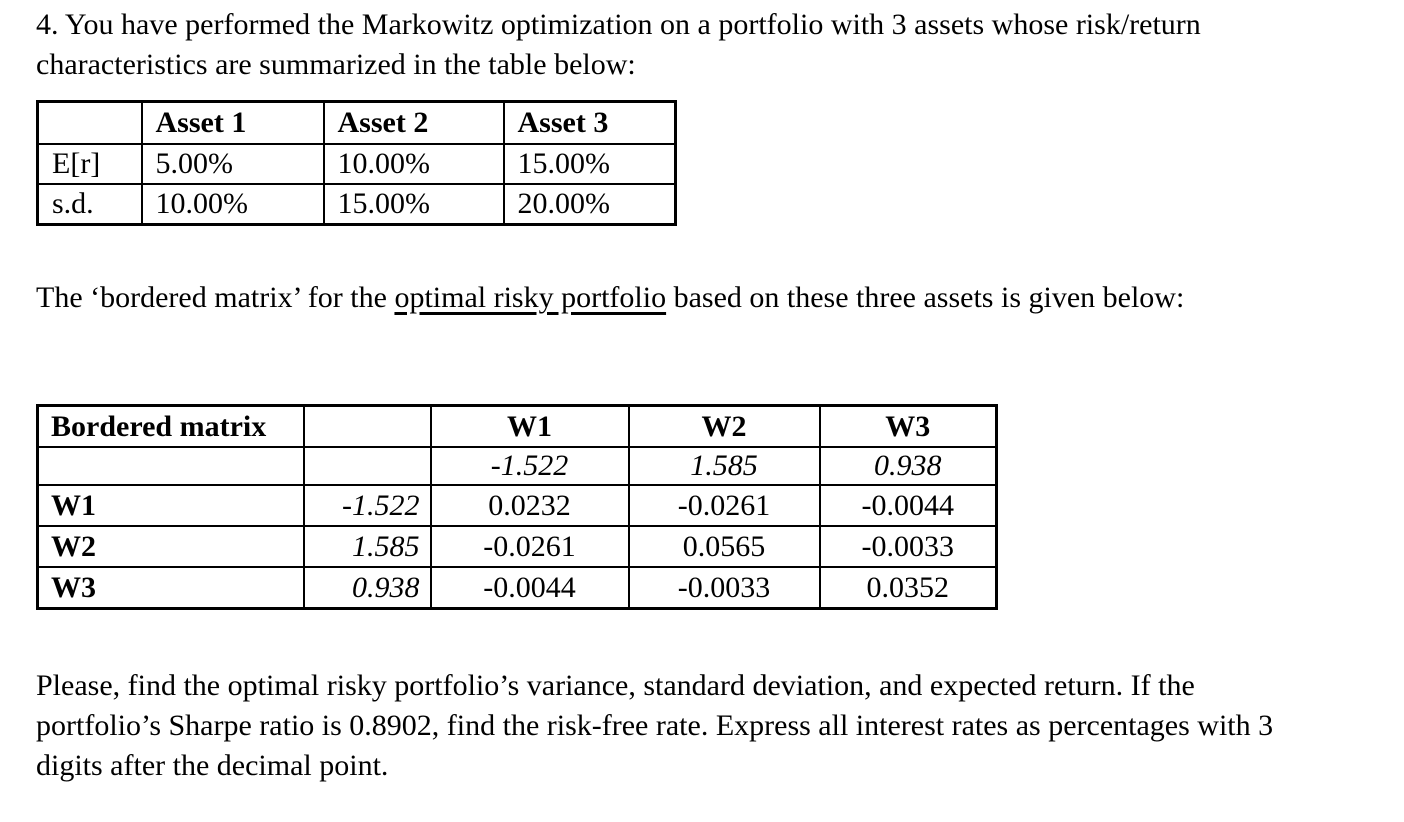 This screenshot has width=1404, height=822. What do you see at coordinates (232, 122) in the screenshot?
I see `asset-column-header: Asset 1` at bounding box center [232, 122].